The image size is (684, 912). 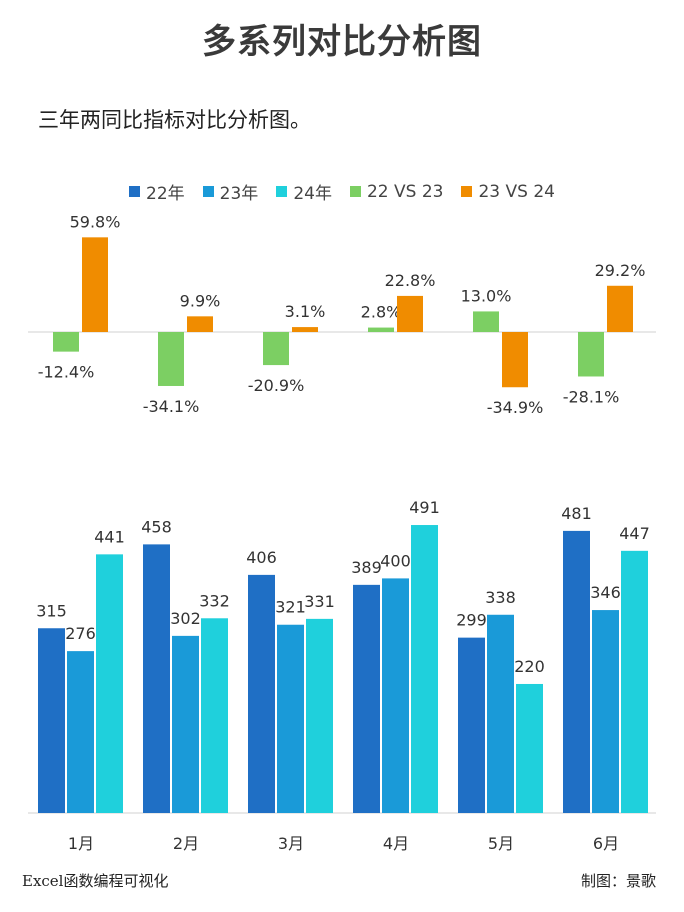 I want to click on legend-label-22vs23: 22 VS 23, so click(x=405, y=191).